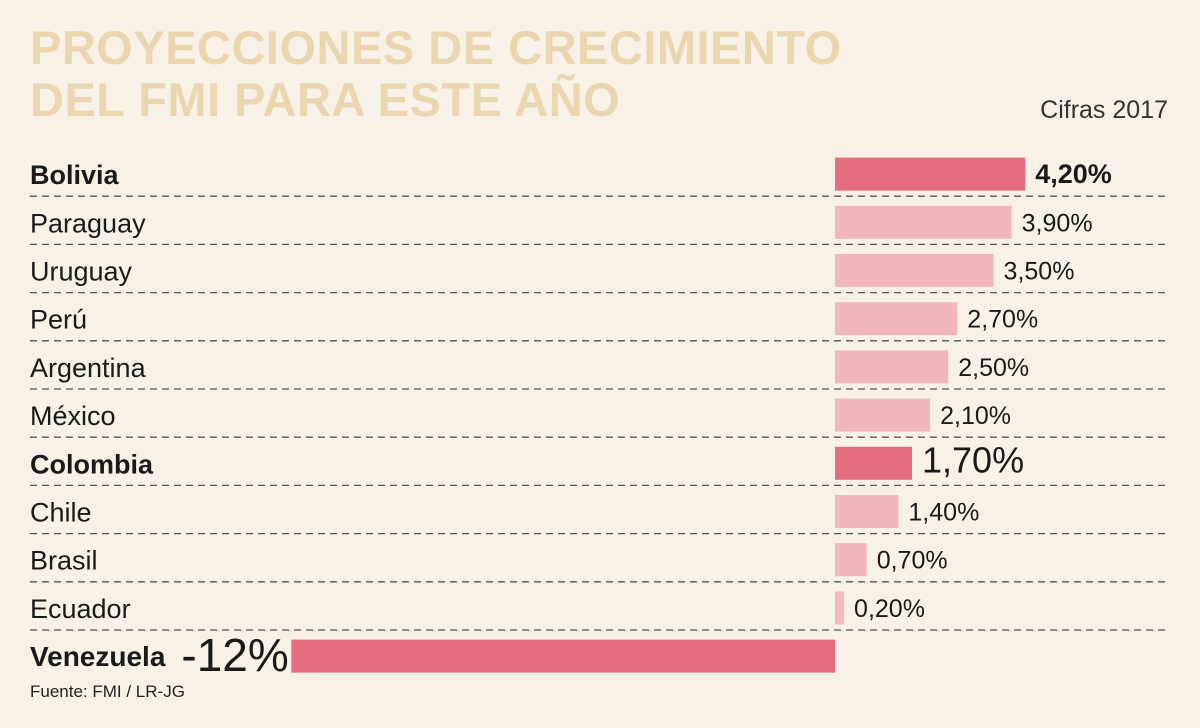 This screenshot has width=1200, height=728. What do you see at coordinates (930, 174) in the screenshot?
I see `bar-bolivia` at bounding box center [930, 174].